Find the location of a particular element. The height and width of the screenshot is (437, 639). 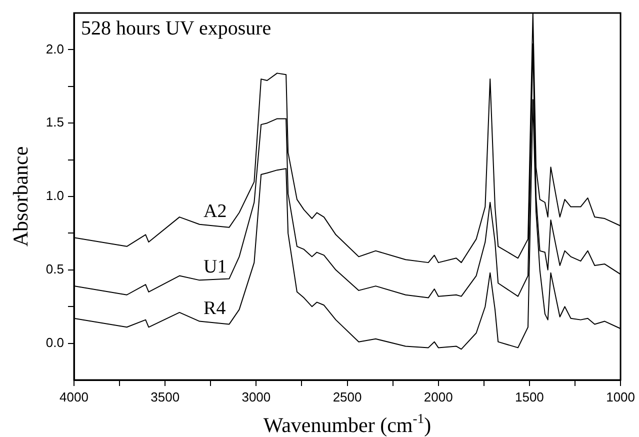

x-tick-label: 3000 is located at coordinates (256, 396).